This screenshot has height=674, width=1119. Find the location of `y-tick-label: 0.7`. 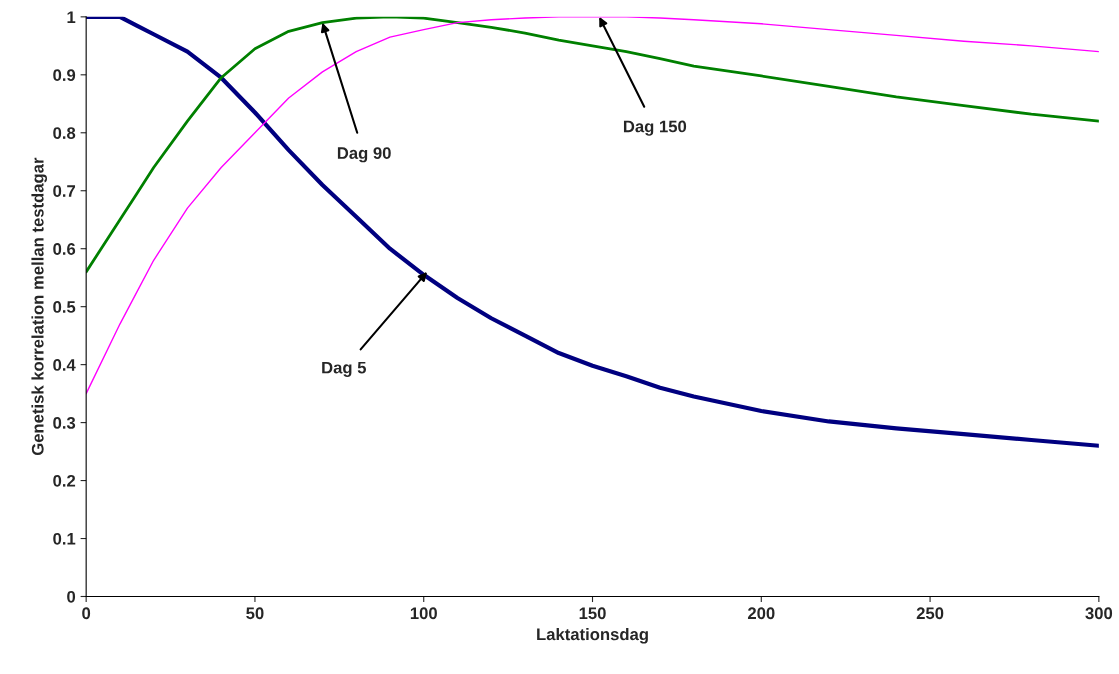

y-tick-label: 0.7 is located at coordinates (64, 191).